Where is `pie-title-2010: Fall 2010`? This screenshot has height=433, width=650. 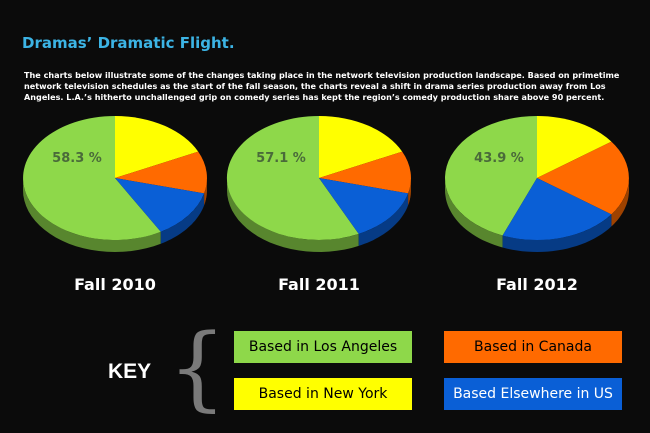
pie-title-2010: Fall 2010 is located at coordinates (115, 284).